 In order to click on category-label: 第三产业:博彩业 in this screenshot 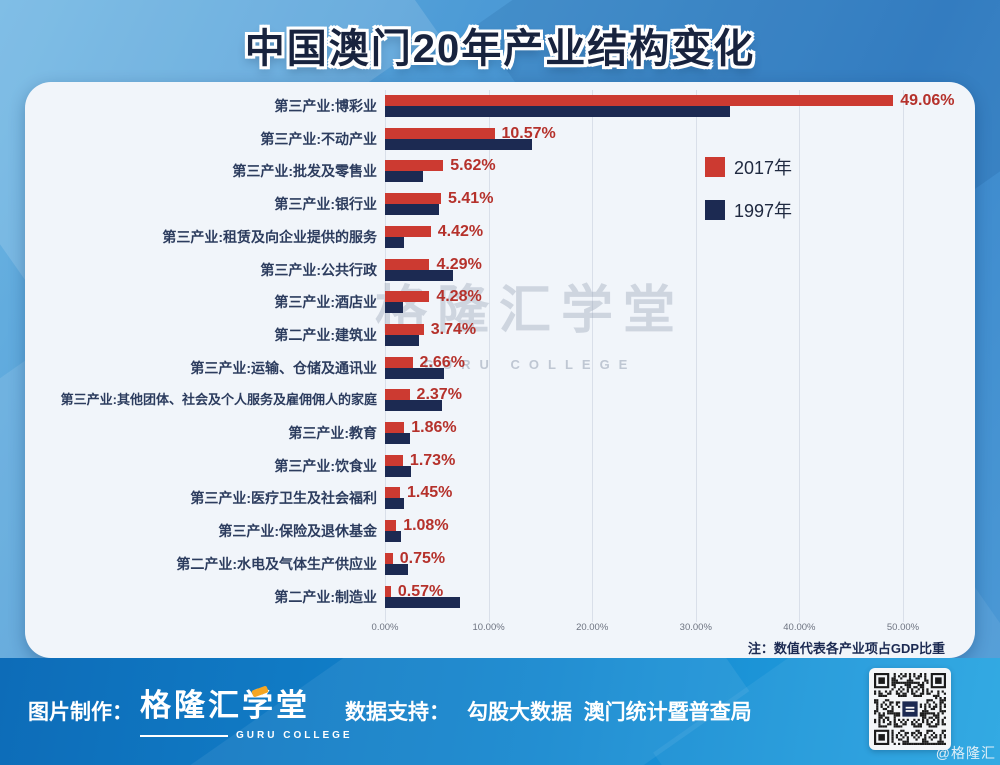, I will do `click(325, 106)`.